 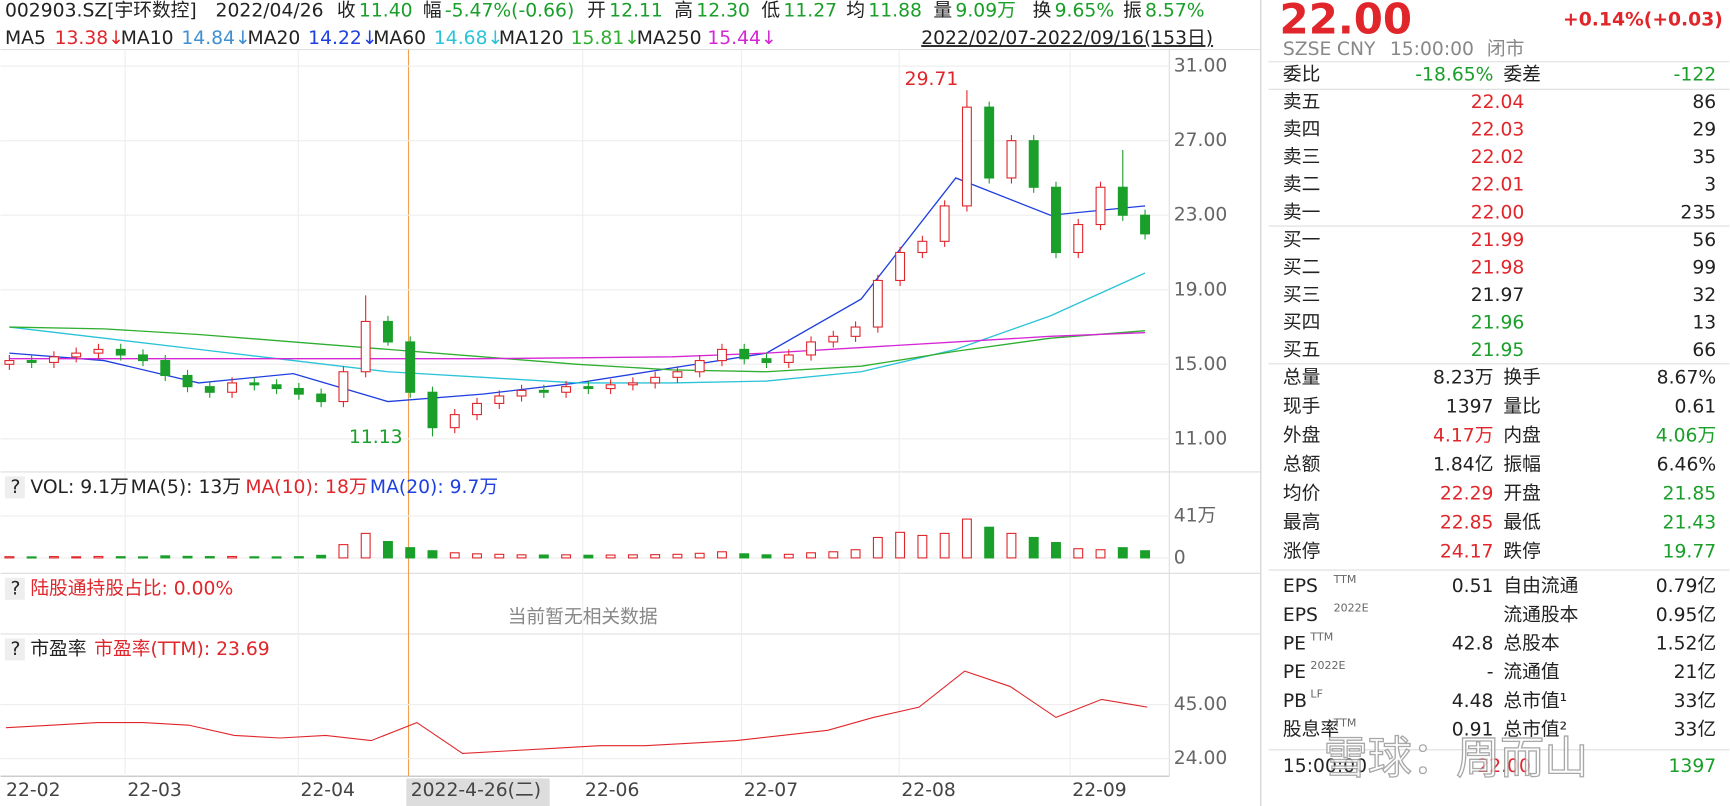 What do you see at coordinates (476, 790) in the screenshot?
I see `x-tick-label: 2022-4-26(二)` at bounding box center [476, 790].